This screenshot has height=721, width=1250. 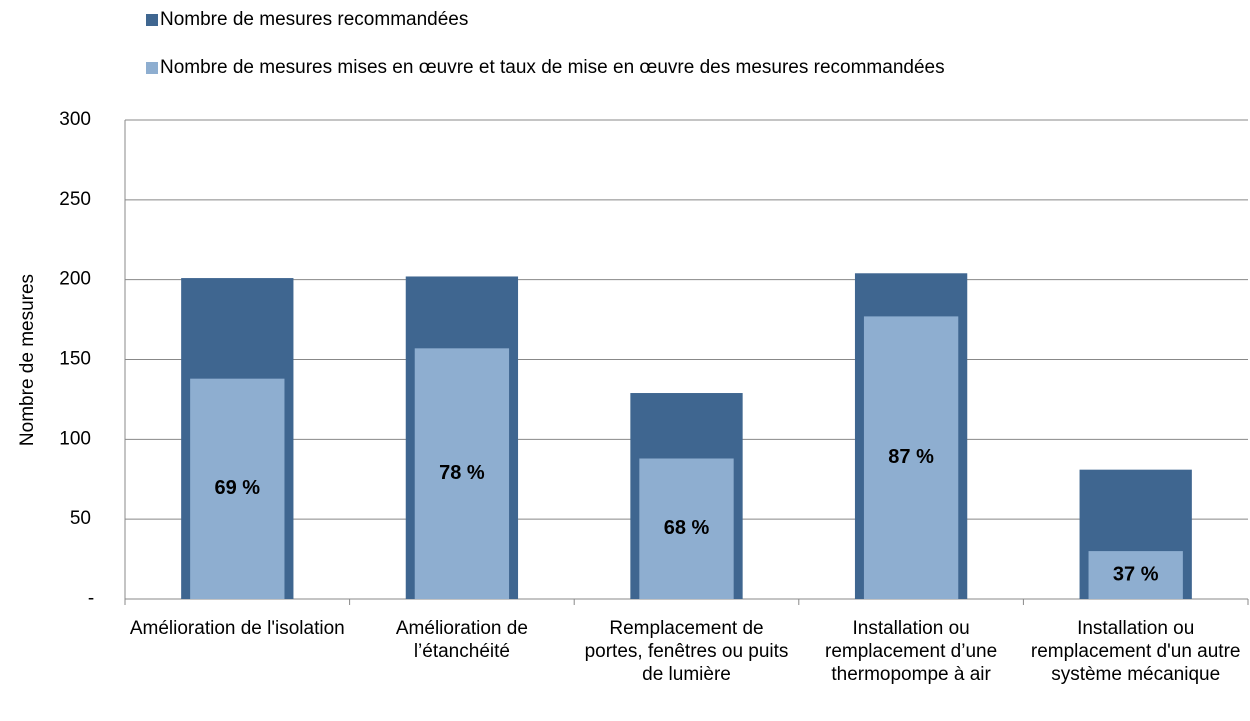 I want to click on y-axis-label: Nombre de mesures, so click(x=27, y=360).